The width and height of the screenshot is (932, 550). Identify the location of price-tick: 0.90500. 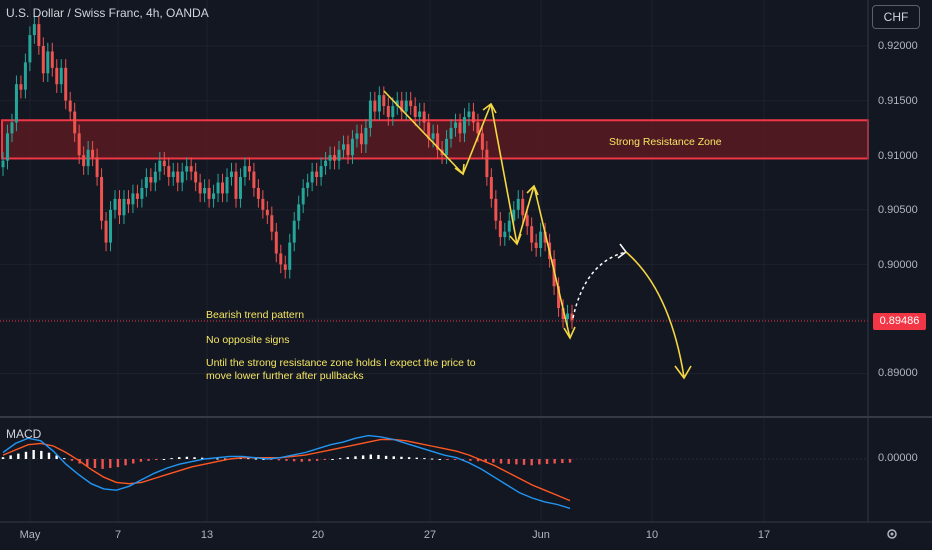
(898, 210).